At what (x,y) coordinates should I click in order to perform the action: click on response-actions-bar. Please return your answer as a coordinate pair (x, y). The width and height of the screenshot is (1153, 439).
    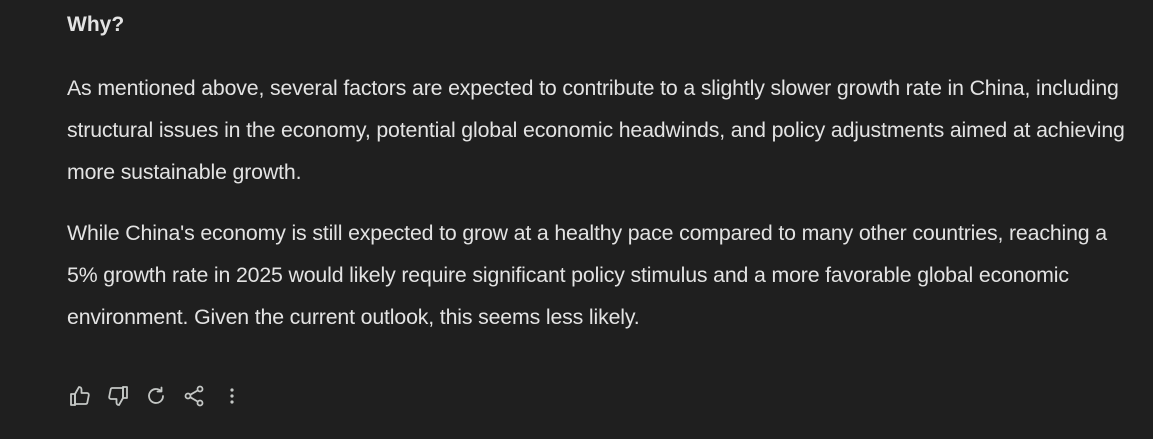
    Looking at the image, I should click on (161, 396).